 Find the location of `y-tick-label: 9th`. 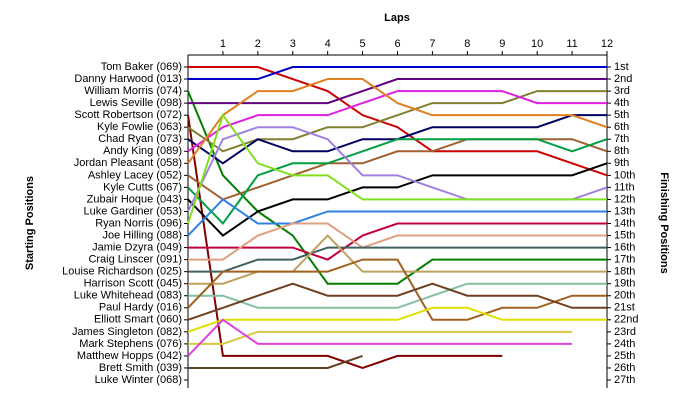

y-tick-label: 9th is located at coordinates (621, 163).